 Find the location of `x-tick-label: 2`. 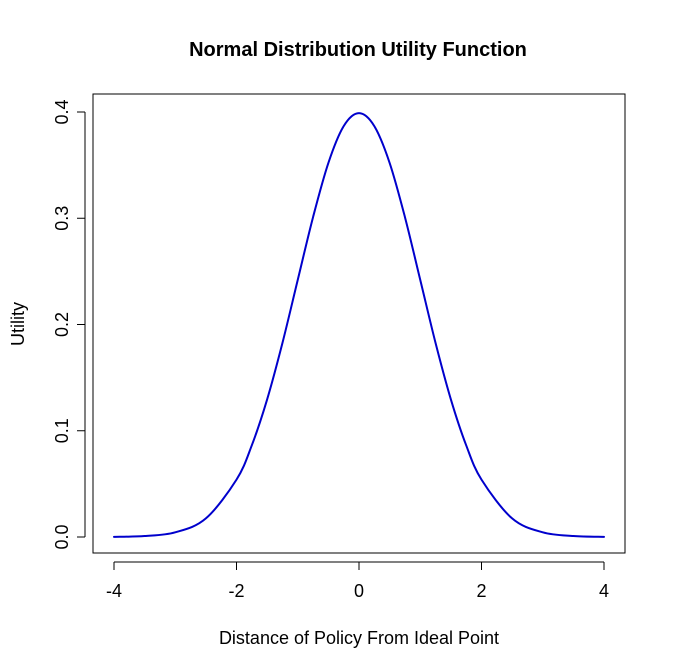

x-tick-label: 2 is located at coordinates (481, 591).